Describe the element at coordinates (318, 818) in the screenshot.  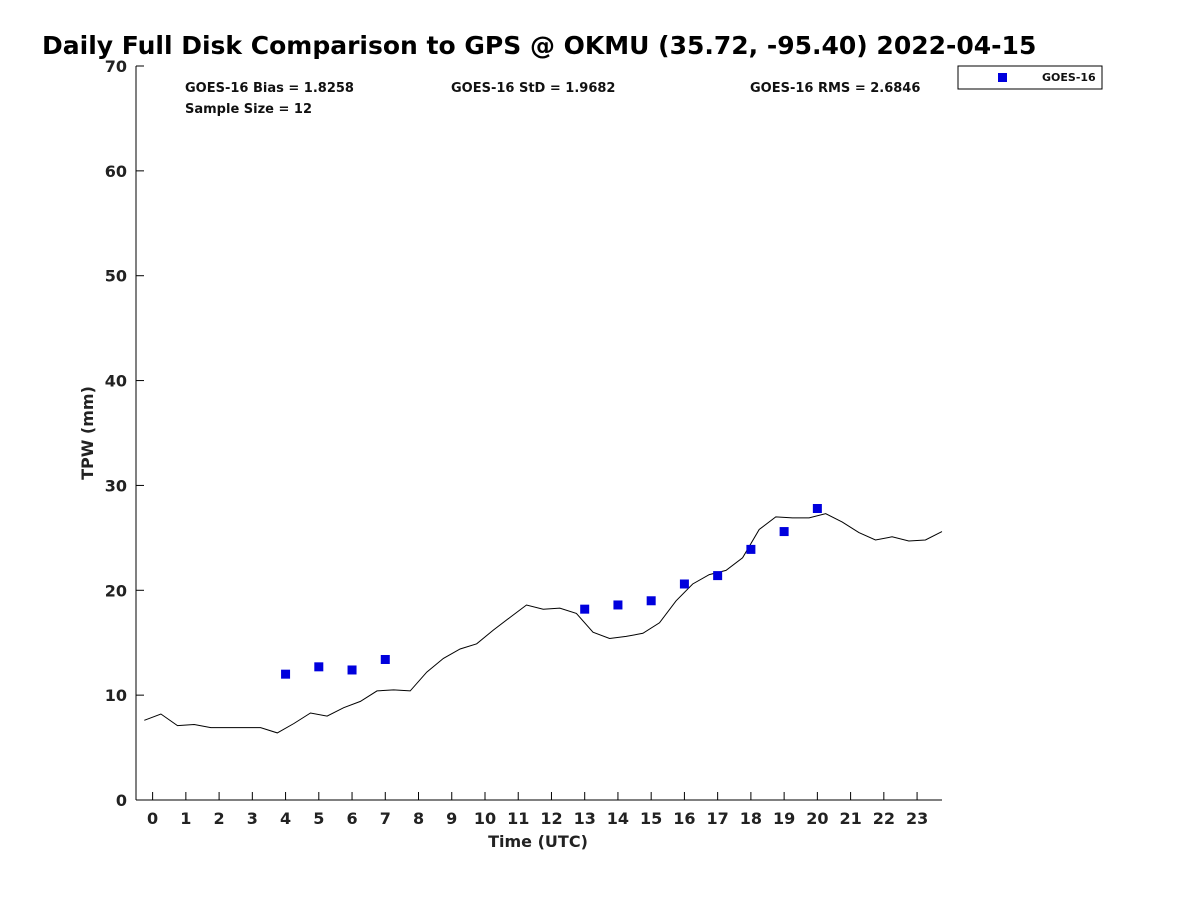
I see `x-tick-label: 5` at that location.